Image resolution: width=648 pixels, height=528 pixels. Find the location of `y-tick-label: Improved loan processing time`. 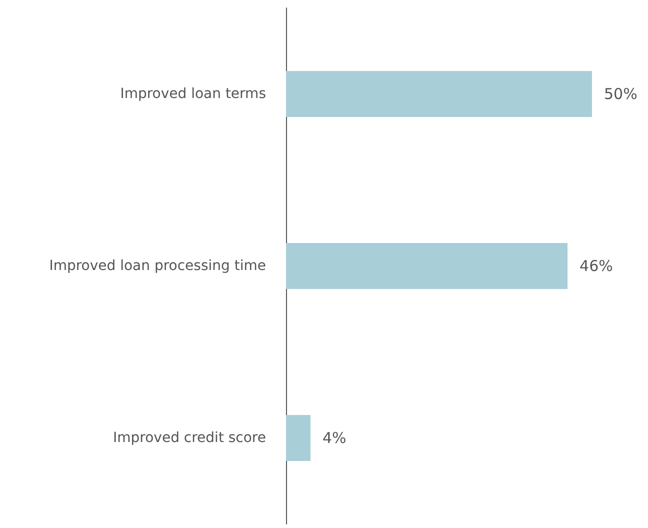

y-tick-label: Improved loan processing time is located at coordinates (157, 266).